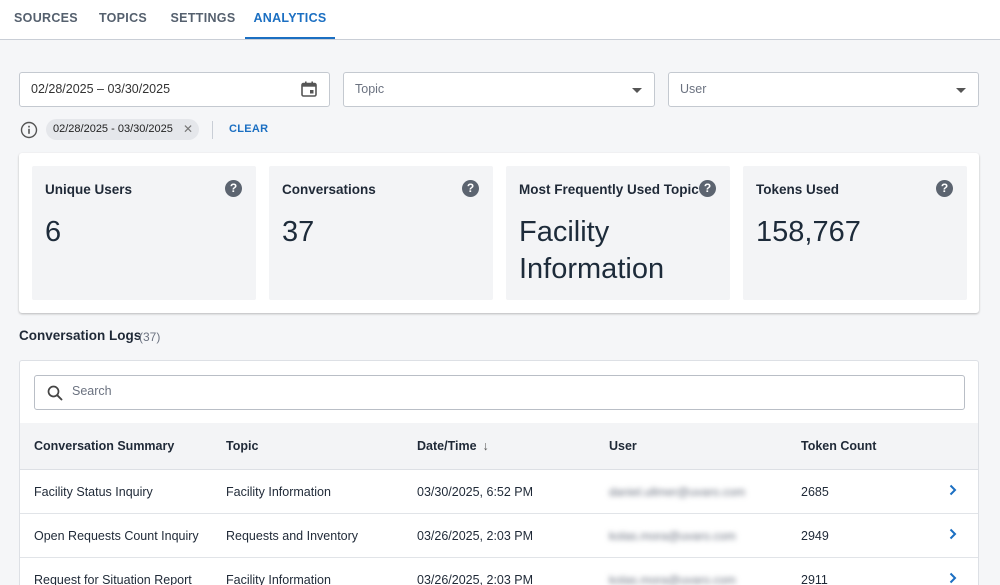 The height and width of the screenshot is (585, 1000). Describe the element at coordinates (839, 446) in the screenshot. I see `column-header-token-count: Token Count` at that location.